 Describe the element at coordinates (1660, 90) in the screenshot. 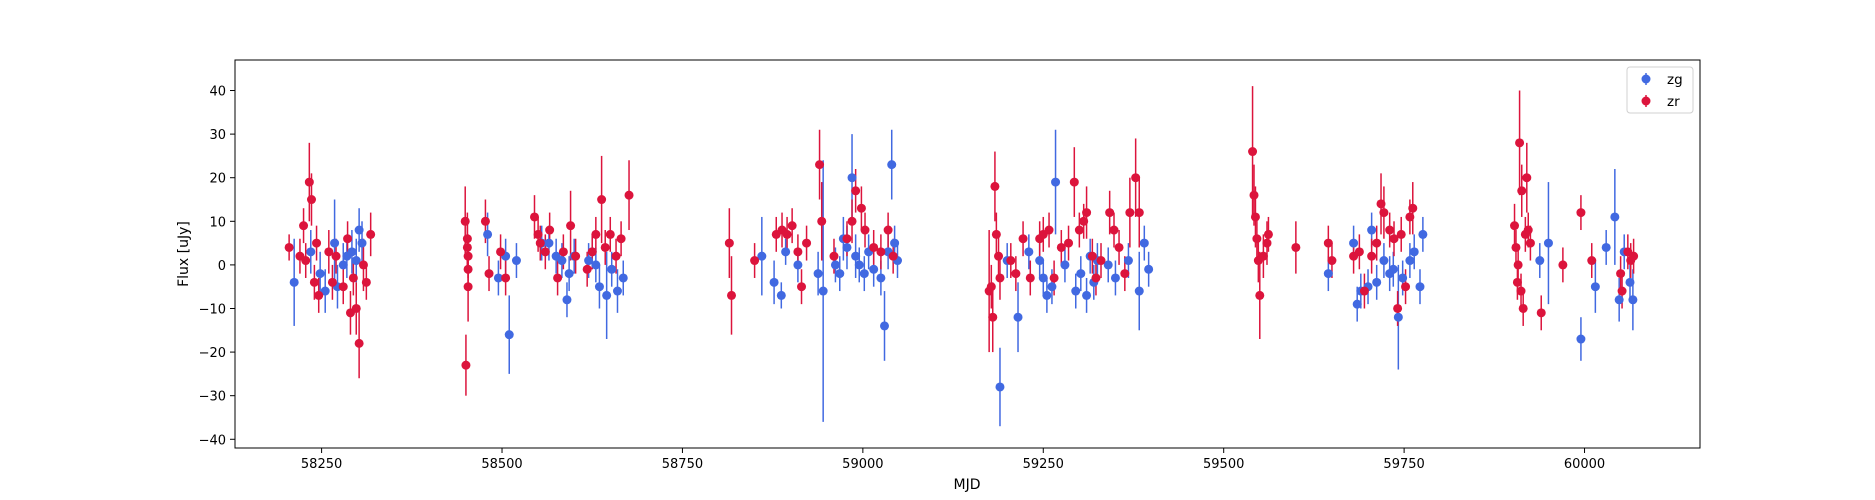

I see `legend: zg zr` at that location.